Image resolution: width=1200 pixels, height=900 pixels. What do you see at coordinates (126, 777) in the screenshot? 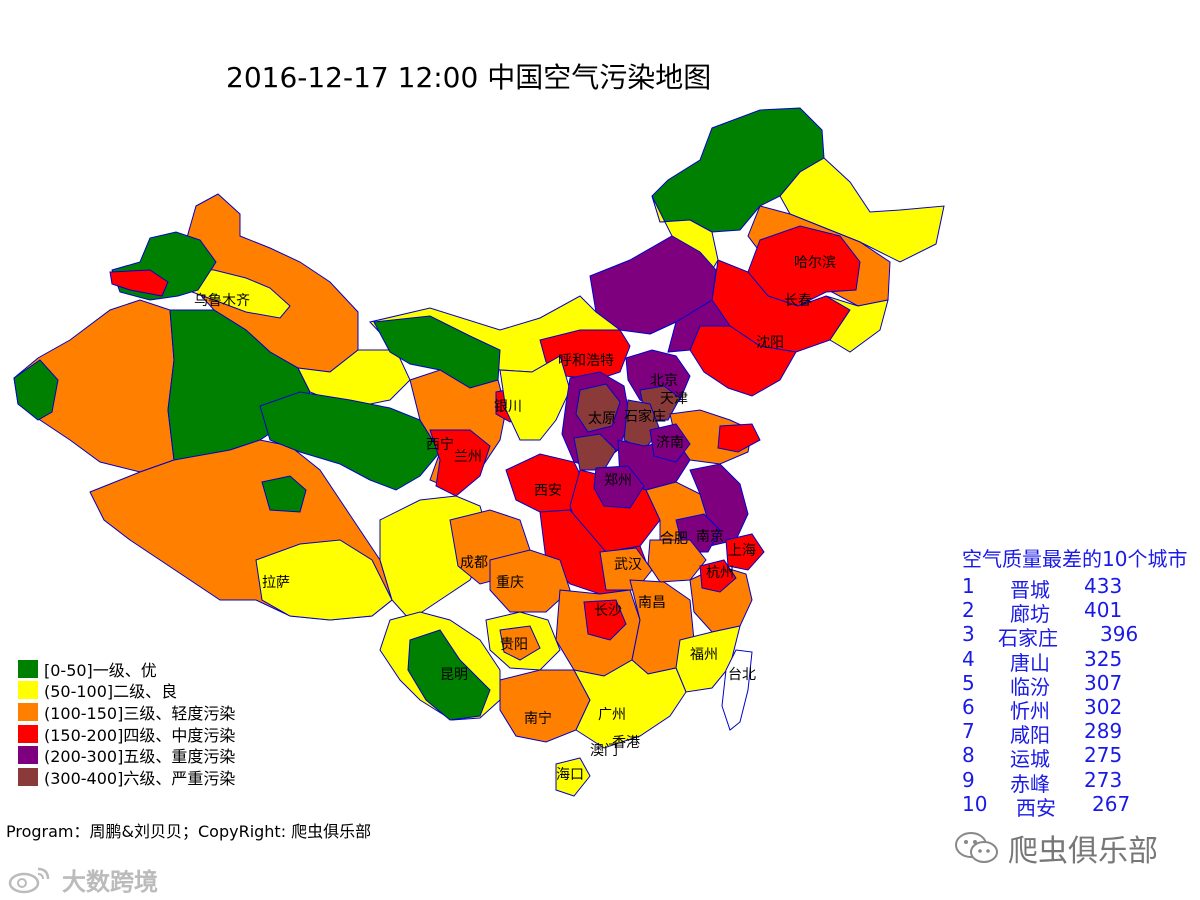
I see `legend-item: (300-400]六级、严重污染` at bounding box center [126, 777].